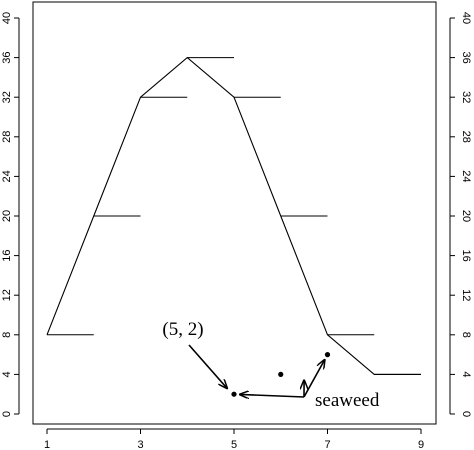 Image resolution: width=474 pixels, height=450 pixels. Describe the element at coordinates (270, 365) in the screenshot. I see `annotations: (5, 2) seaweed` at that location.